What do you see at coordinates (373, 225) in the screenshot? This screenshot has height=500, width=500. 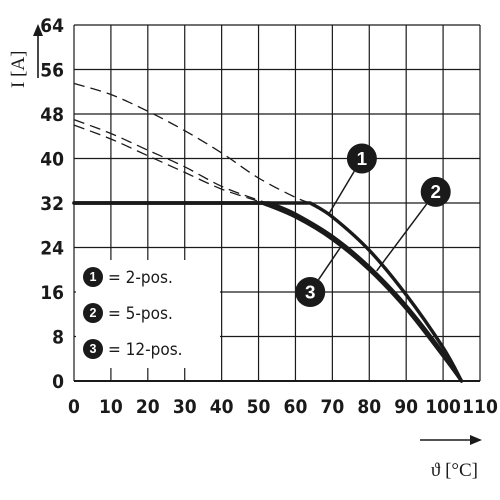 I see `callouts: 1 2 3` at bounding box center [373, 225].